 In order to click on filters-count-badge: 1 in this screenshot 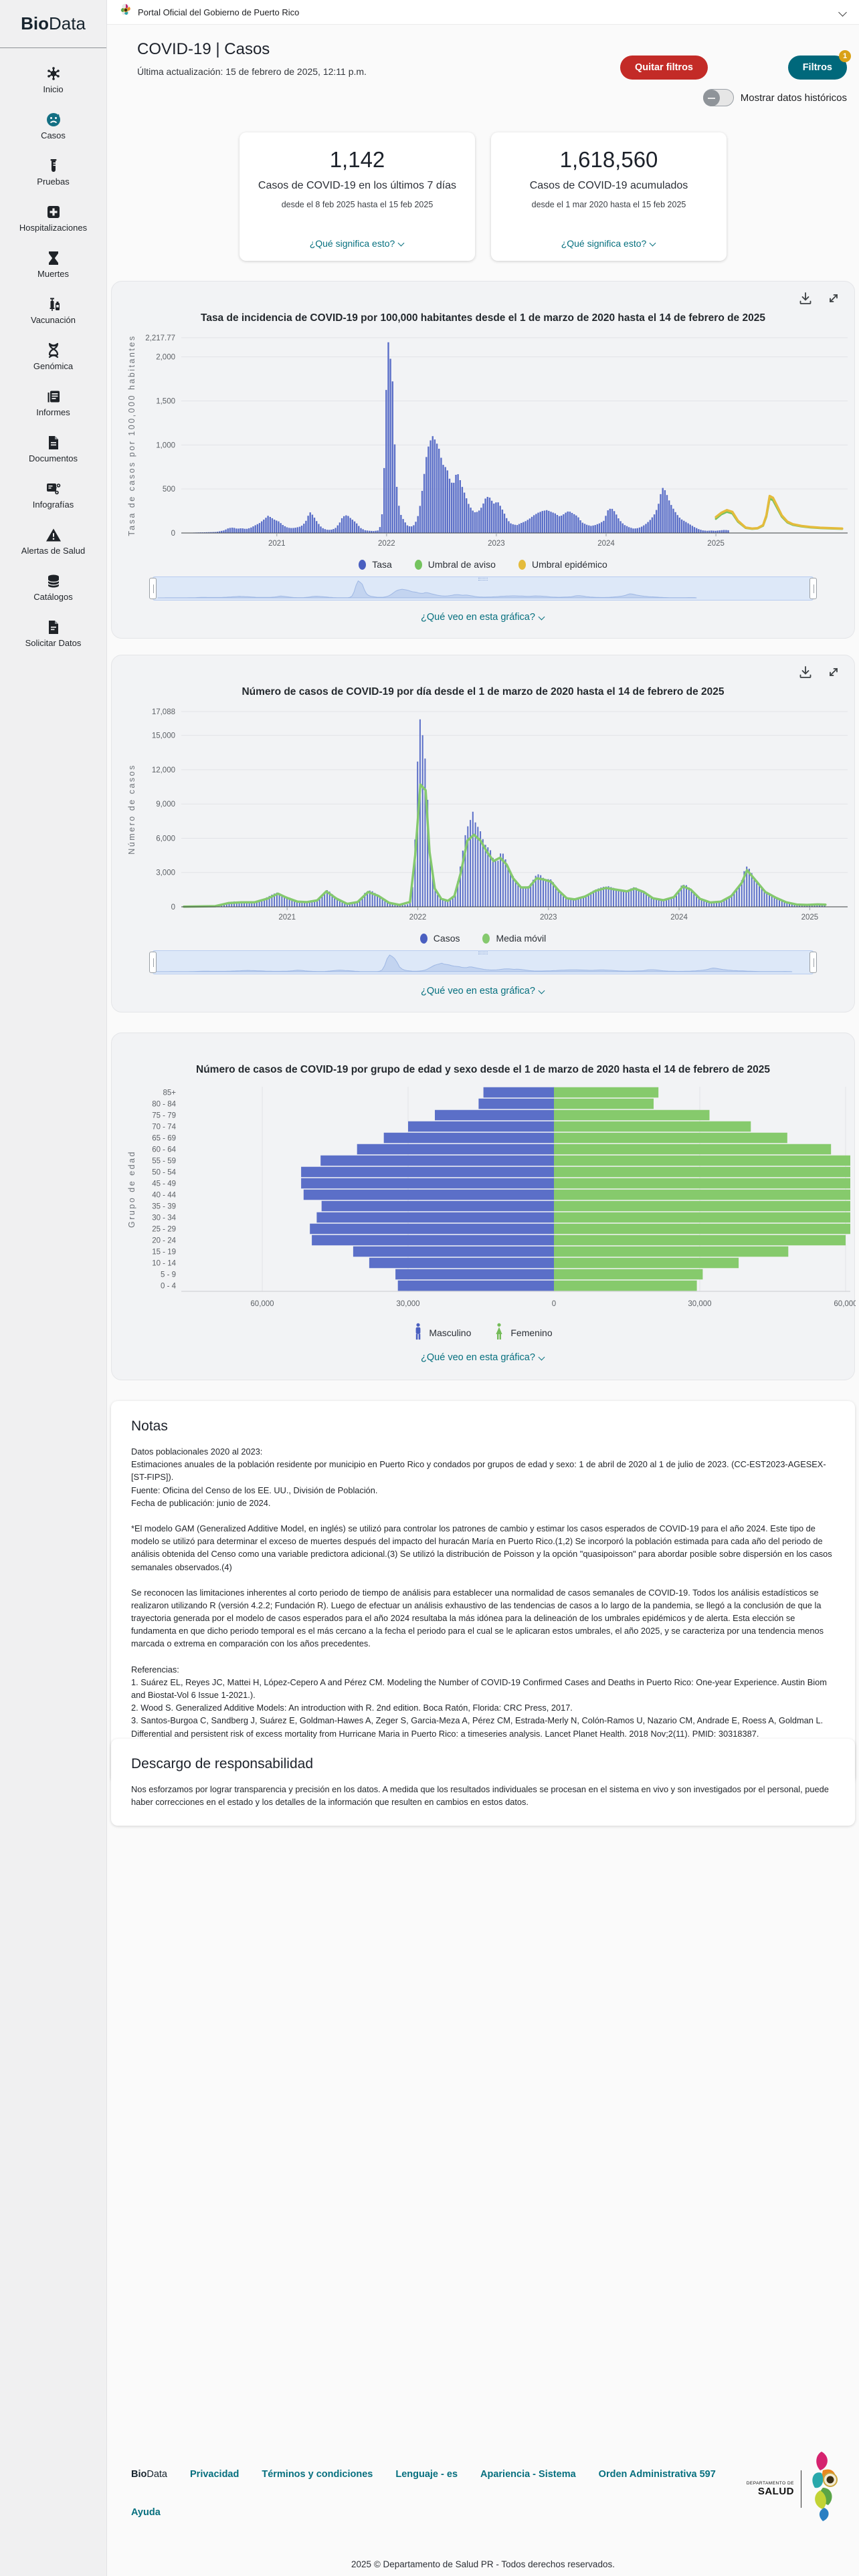, I will do `click(845, 56)`.